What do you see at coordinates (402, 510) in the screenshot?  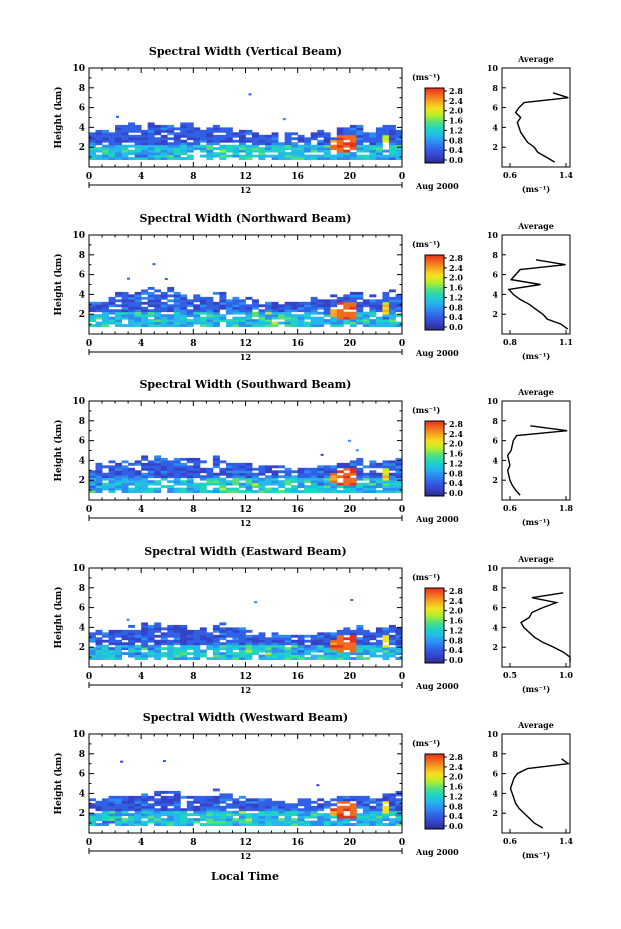 I see `x-tick-label: 0` at bounding box center [402, 510].